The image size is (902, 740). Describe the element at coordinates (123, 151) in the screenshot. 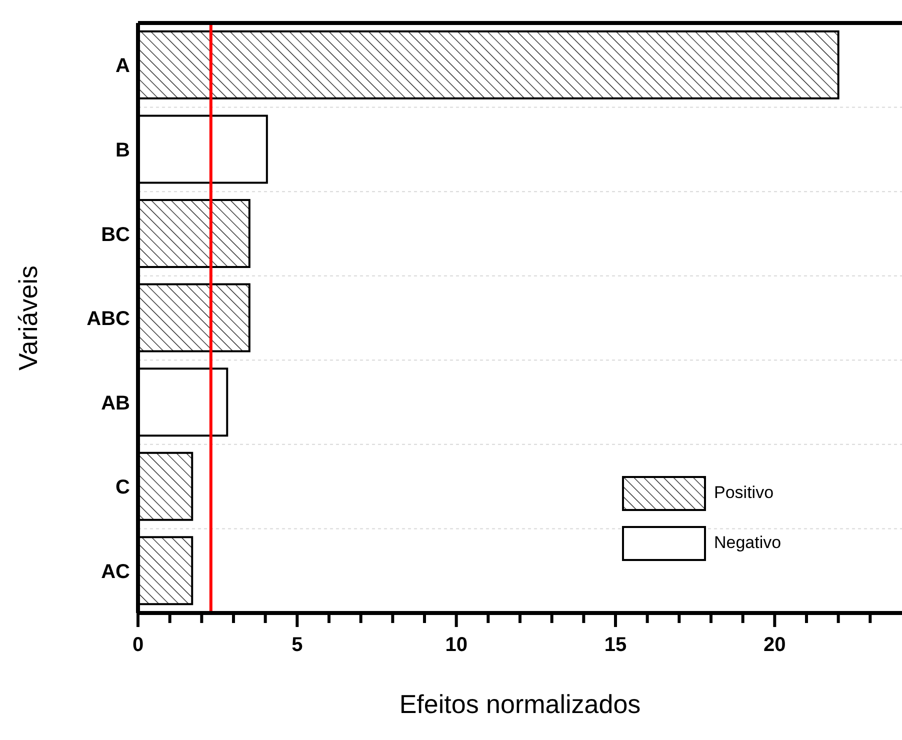

I see `y-tick-label: B` at that location.